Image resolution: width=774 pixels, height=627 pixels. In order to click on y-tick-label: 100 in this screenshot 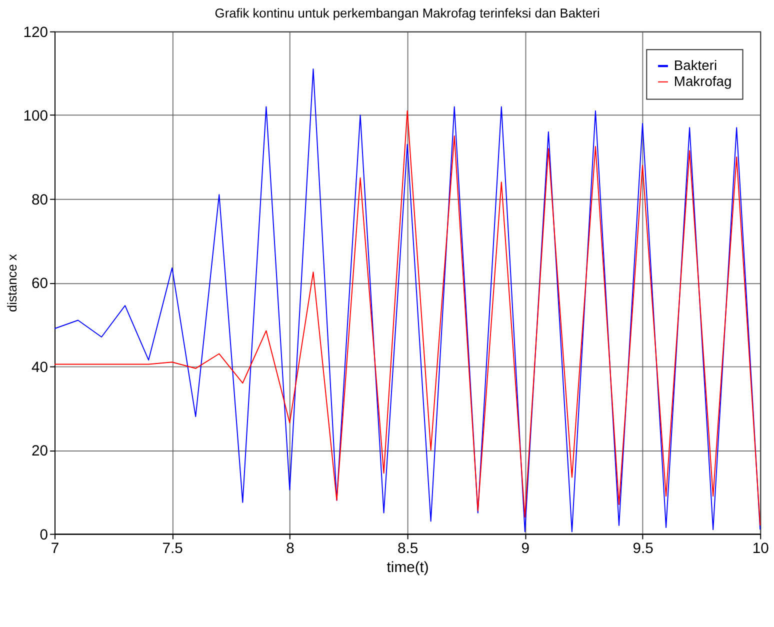, I will do `click(35, 116)`.